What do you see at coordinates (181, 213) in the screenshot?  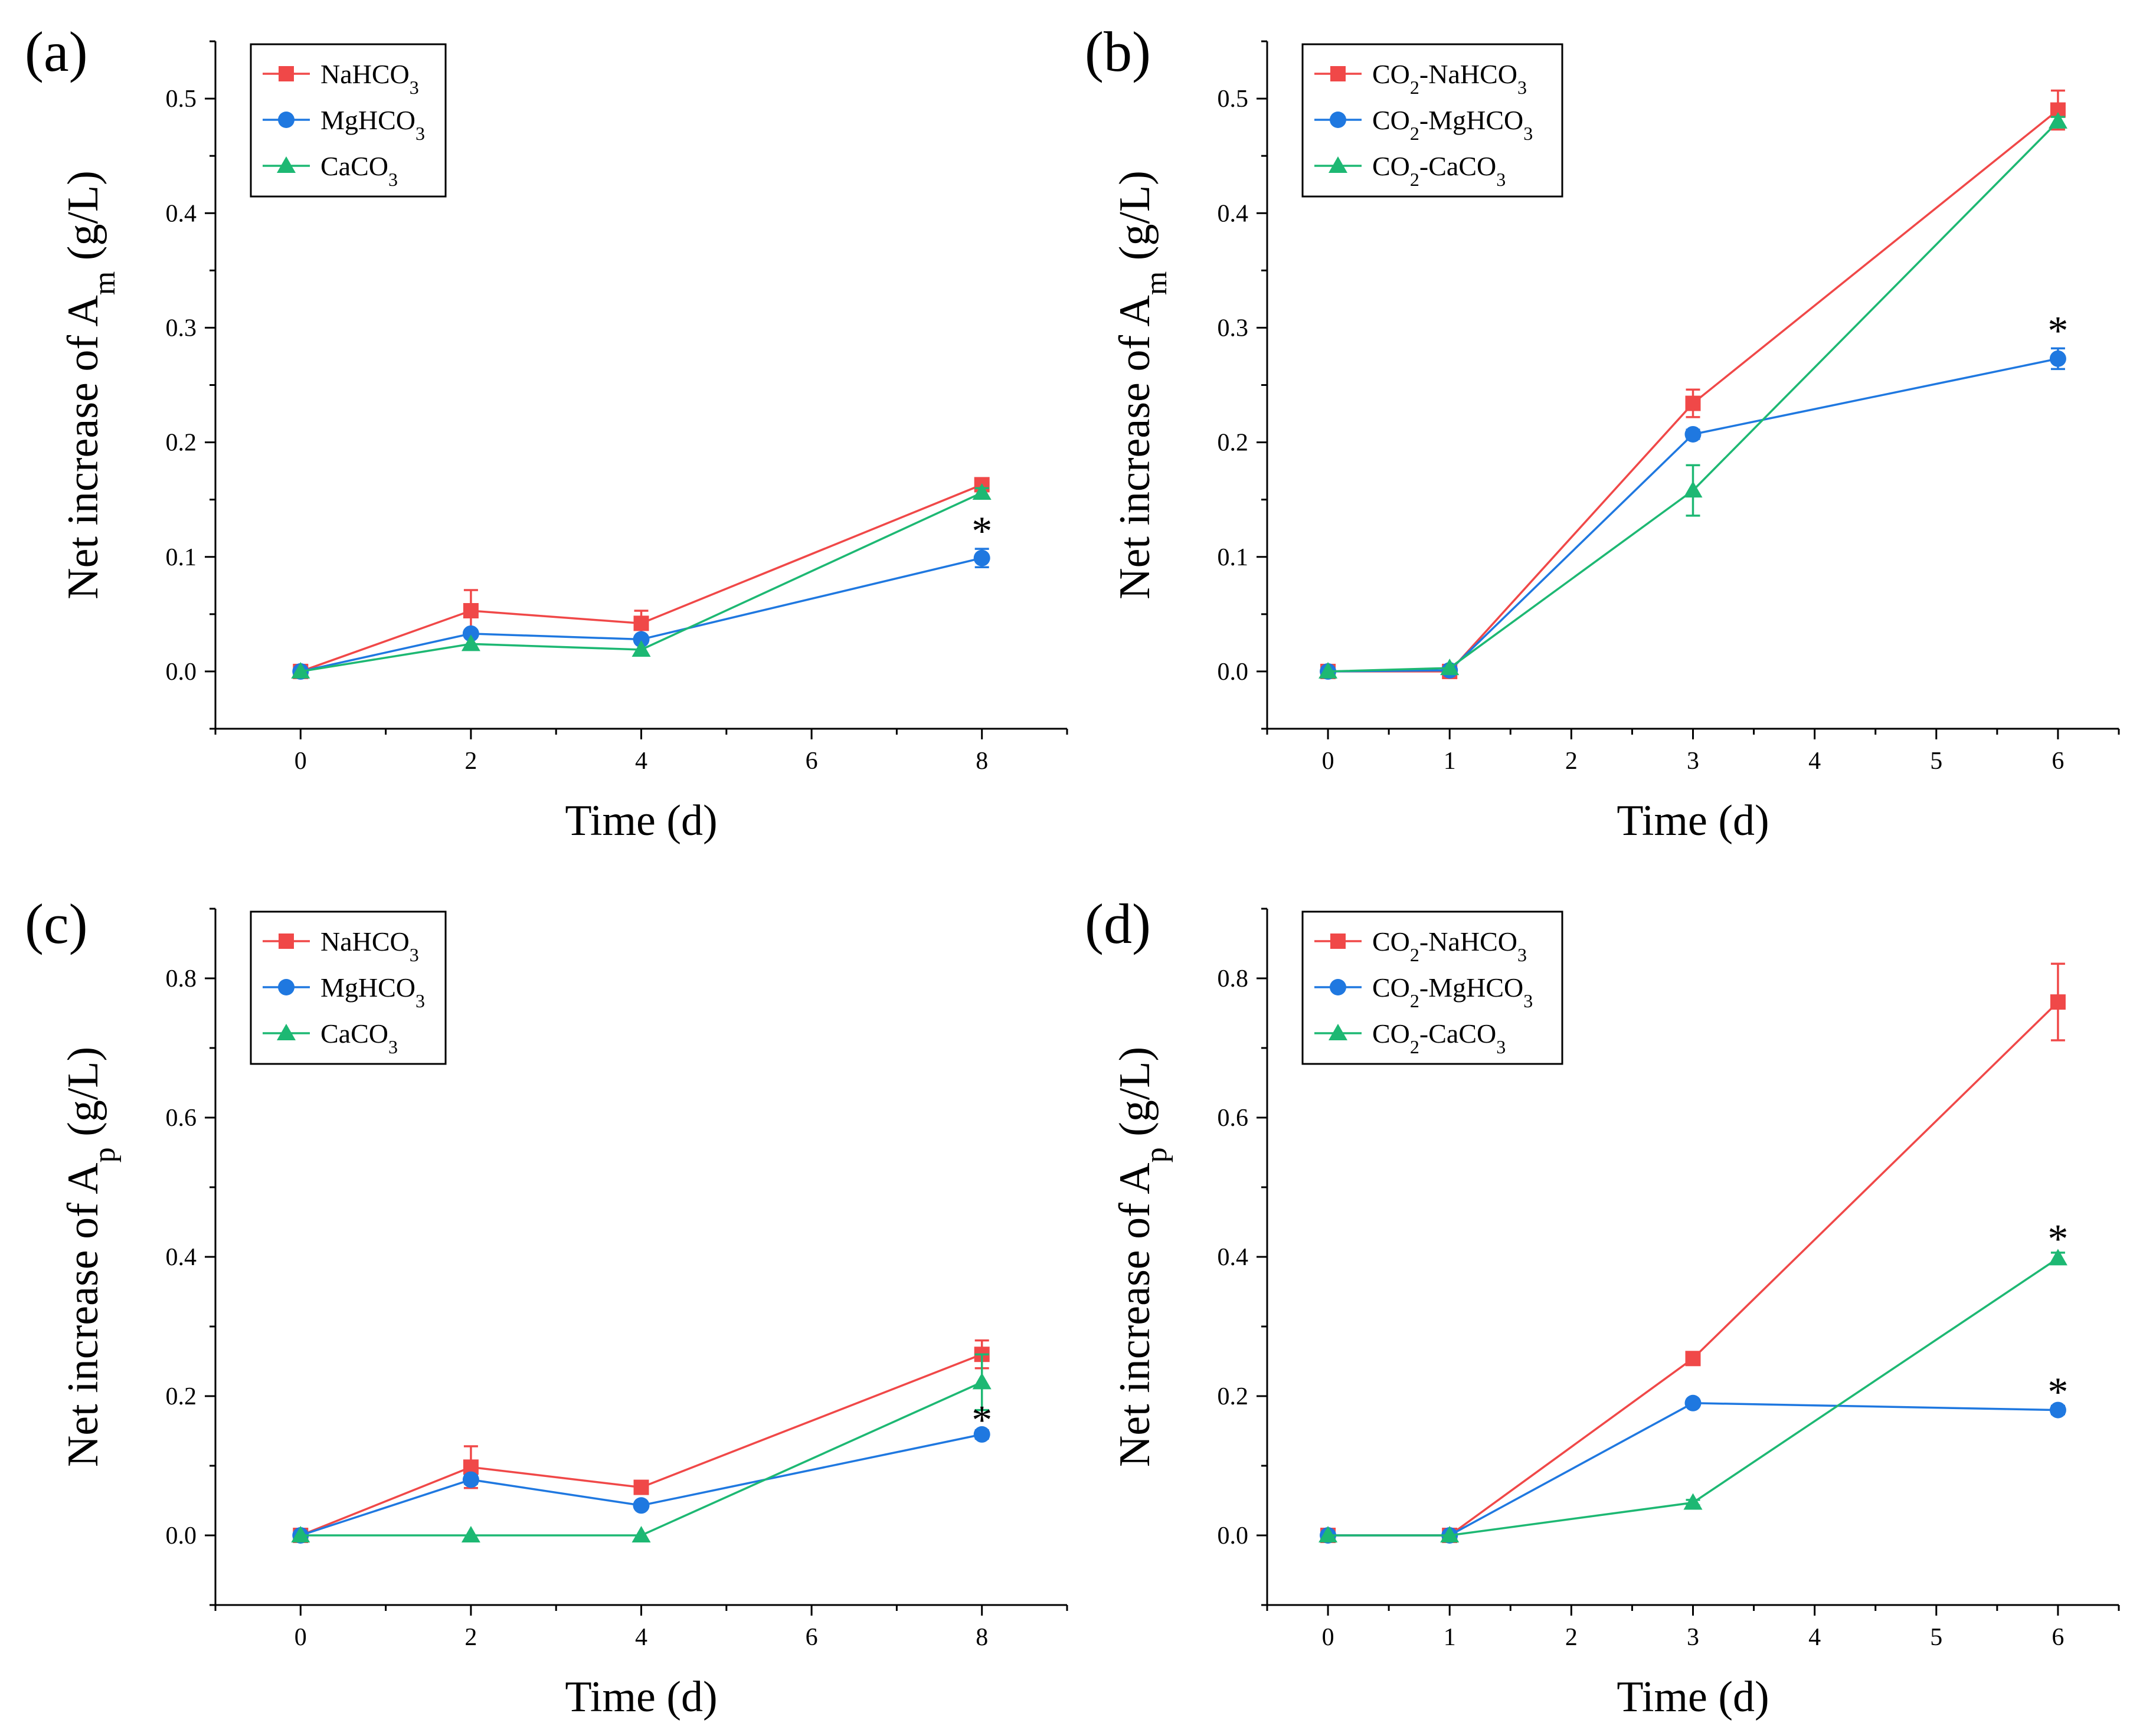 I see `y-tick-label: 0.4` at bounding box center [181, 213].